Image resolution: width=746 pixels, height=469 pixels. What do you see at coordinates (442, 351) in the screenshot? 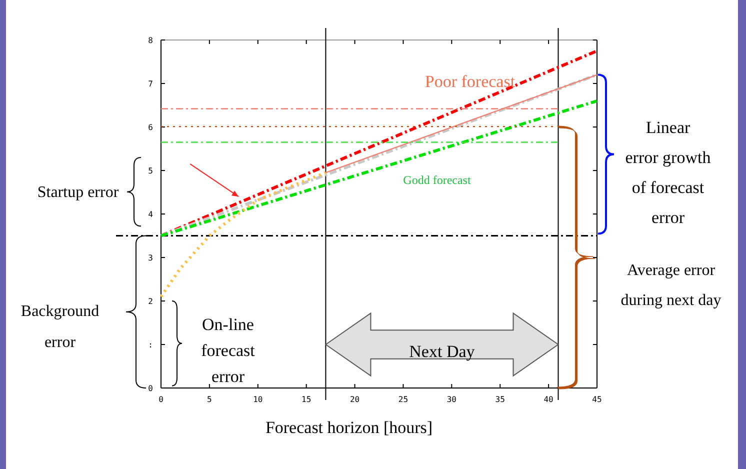
I see `annotation: Next Day` at bounding box center [442, 351].